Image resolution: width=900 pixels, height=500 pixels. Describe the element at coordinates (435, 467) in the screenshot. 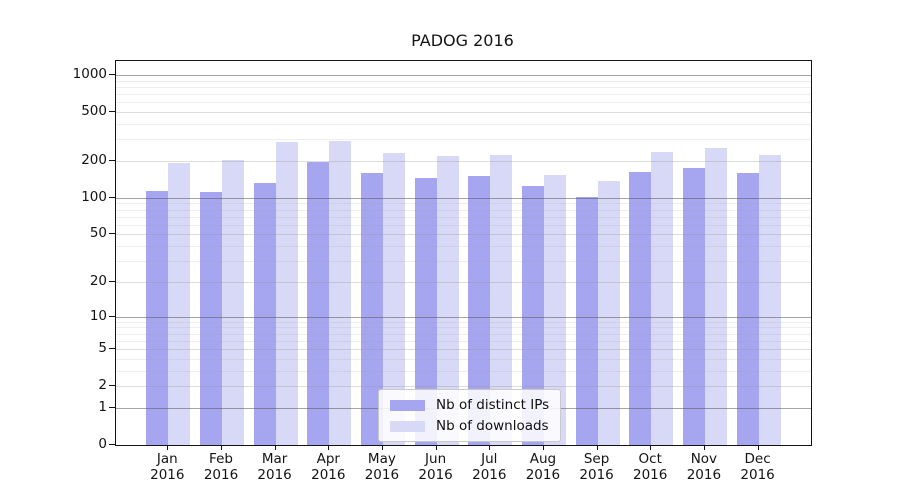

I see `x-tick-label-jun: Jun 2016` at that location.